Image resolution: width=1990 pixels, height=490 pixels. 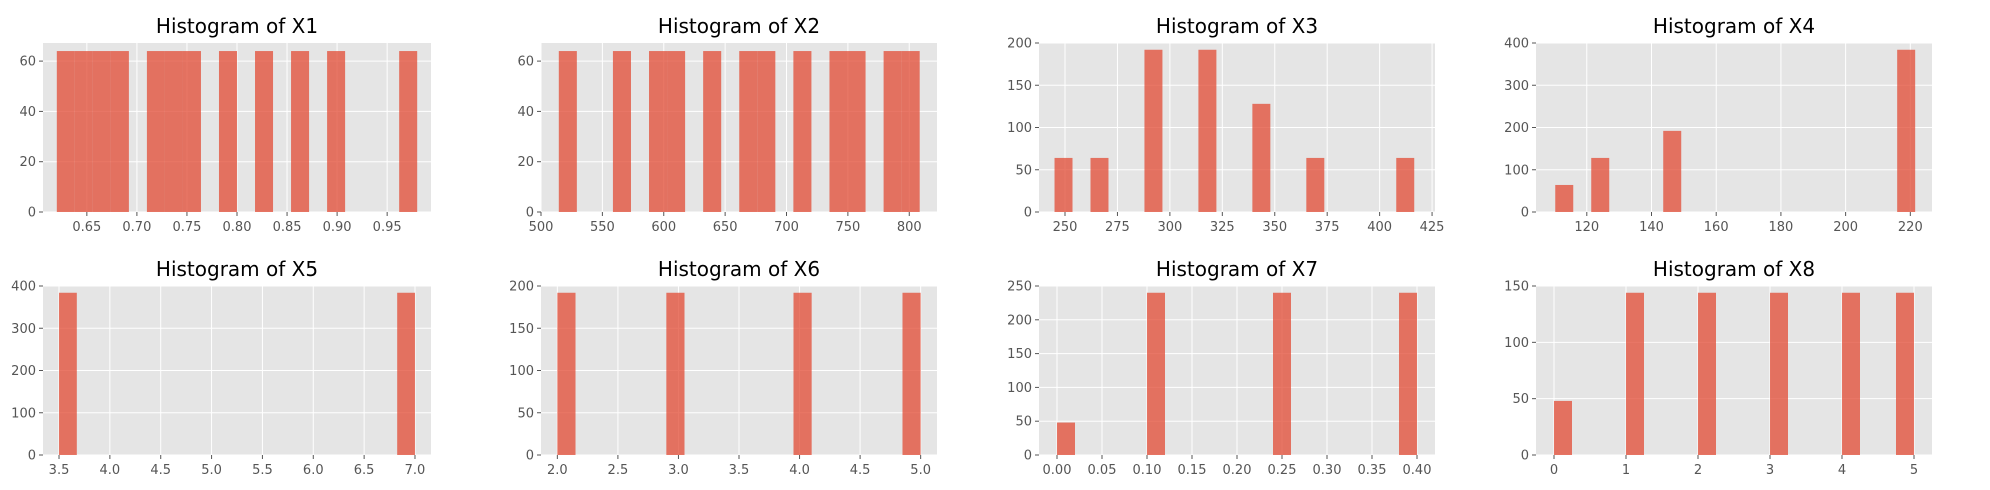 I want to click on x-tick-label: 0.75, so click(x=186, y=227).